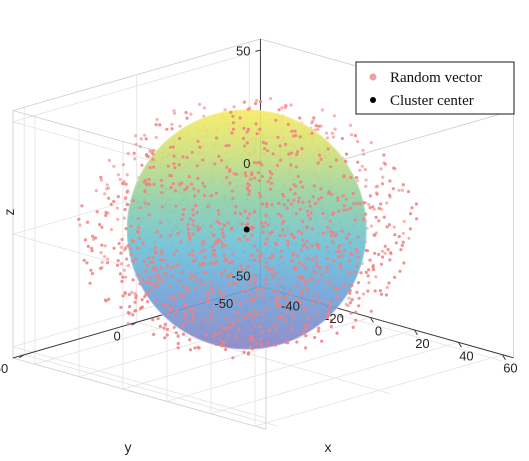  What do you see at coordinates (223, 303) in the screenshot?
I see `y-tick-label: -50` at bounding box center [223, 303].